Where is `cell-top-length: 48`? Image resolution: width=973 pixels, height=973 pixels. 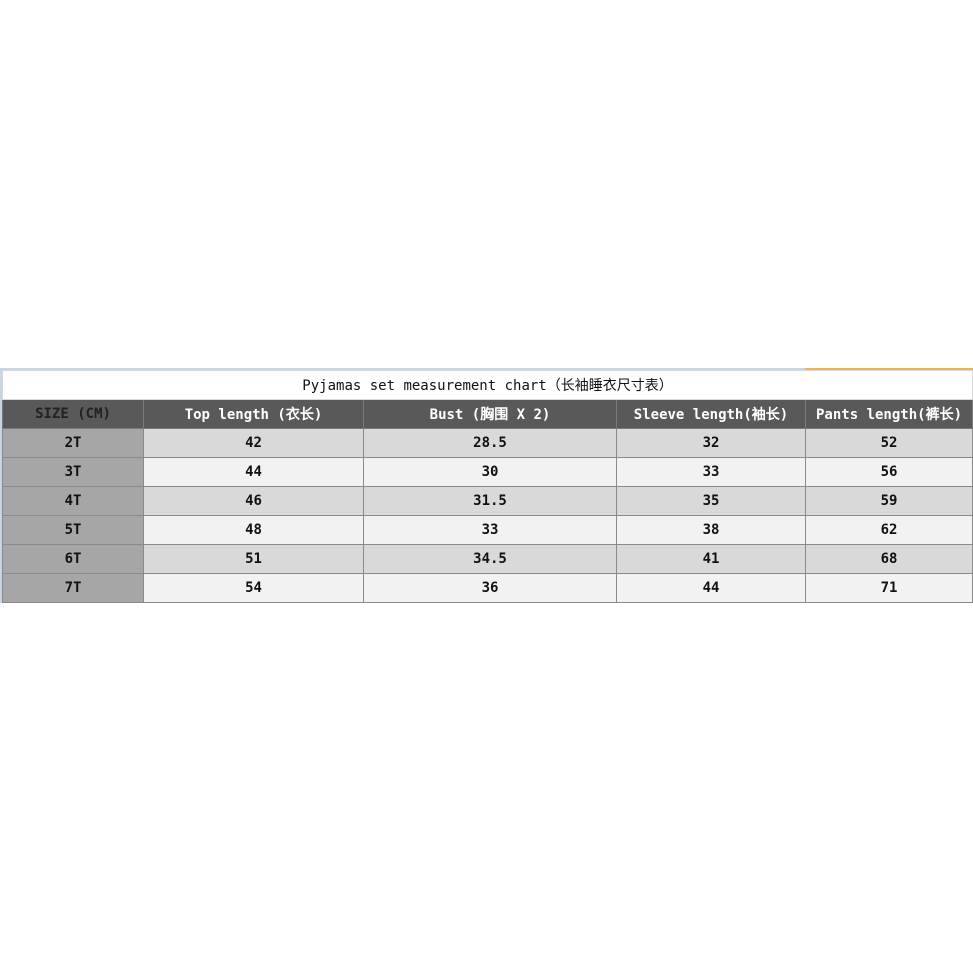
cell-top-length: 48 is located at coordinates (253, 530).